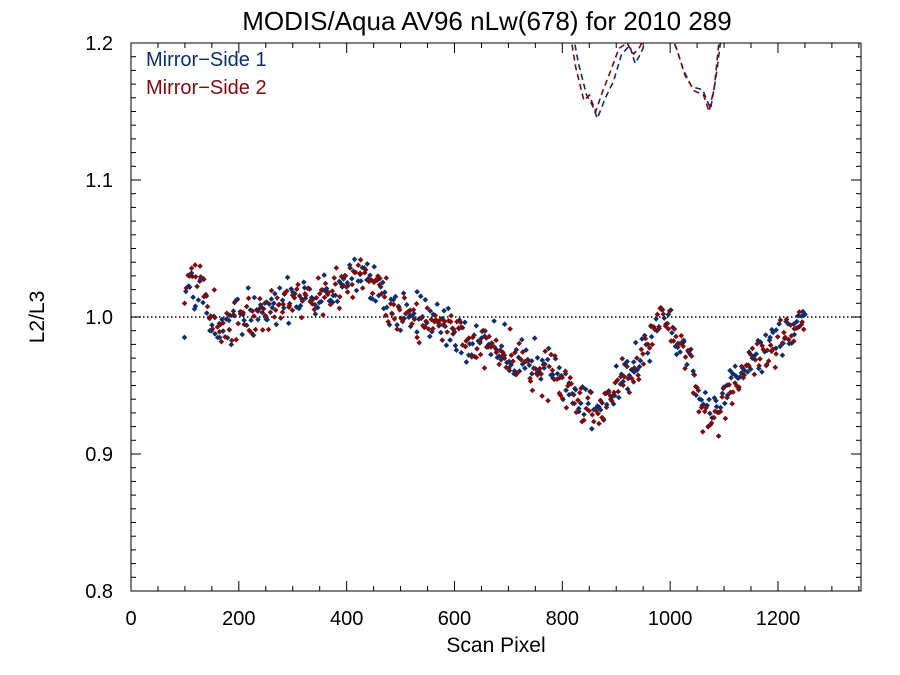  What do you see at coordinates (206, 60) in the screenshot?
I see `legend-entry-mirror-side-1: Mirror−Side 1` at bounding box center [206, 60].